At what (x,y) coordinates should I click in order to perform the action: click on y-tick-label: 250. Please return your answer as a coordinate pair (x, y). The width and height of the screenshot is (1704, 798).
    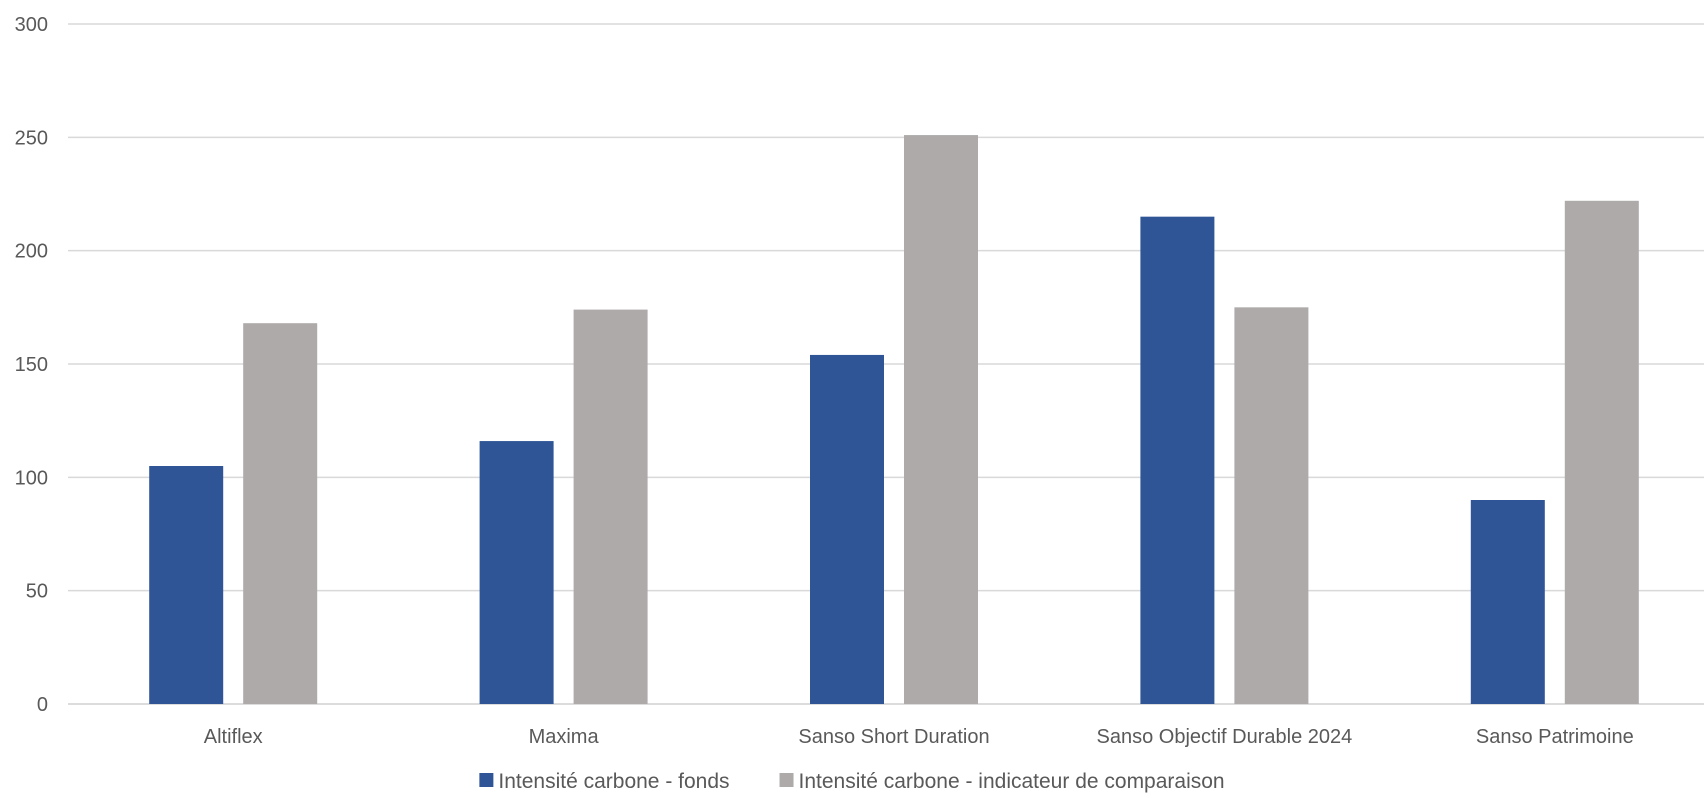
    Looking at the image, I should click on (31, 138).